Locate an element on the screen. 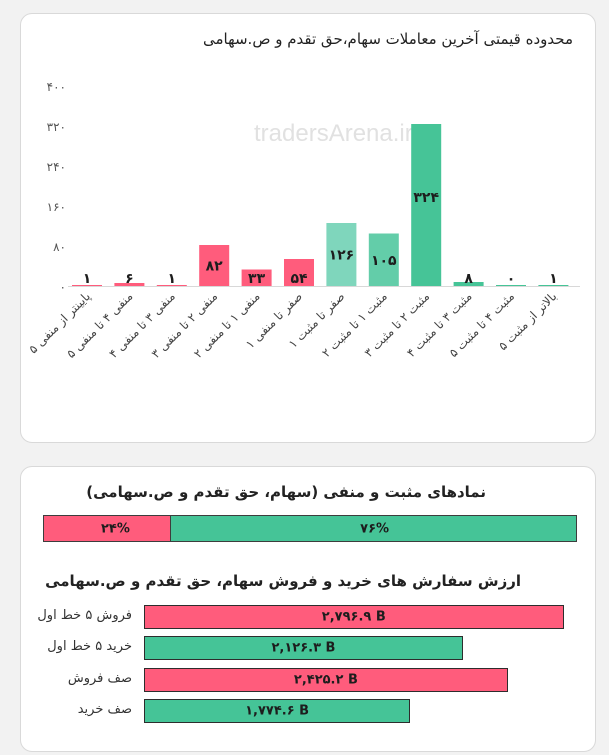  order-bar: ۲,۷۹۶.۹ B is located at coordinates (354, 617).